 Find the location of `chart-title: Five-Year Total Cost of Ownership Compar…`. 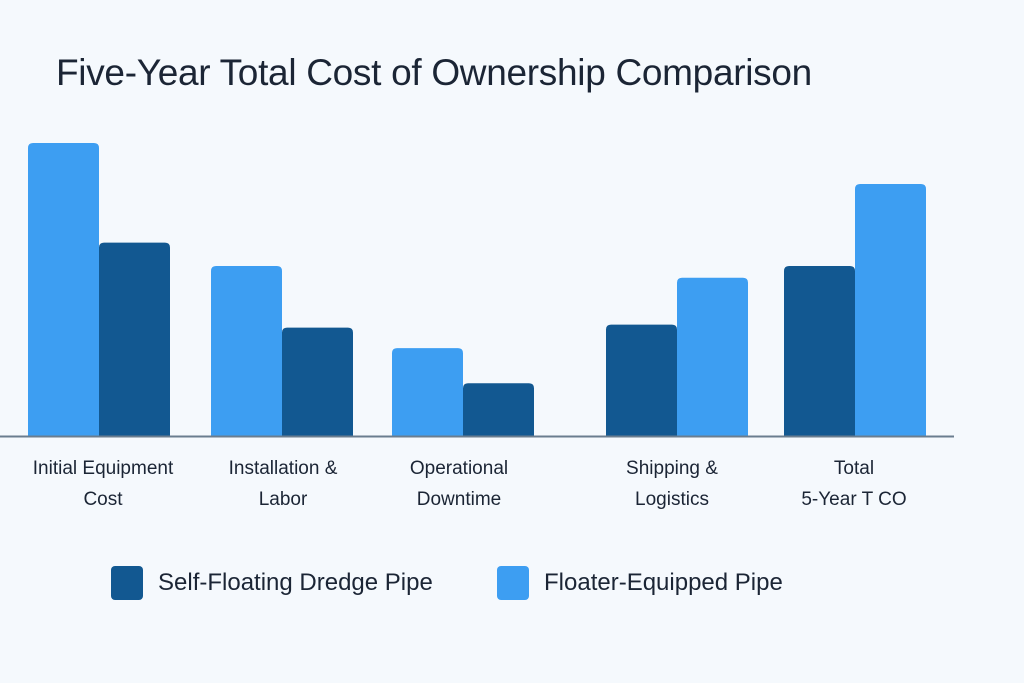

chart-title: Five-Year Total Cost of Ownership Compar… is located at coordinates (434, 72).